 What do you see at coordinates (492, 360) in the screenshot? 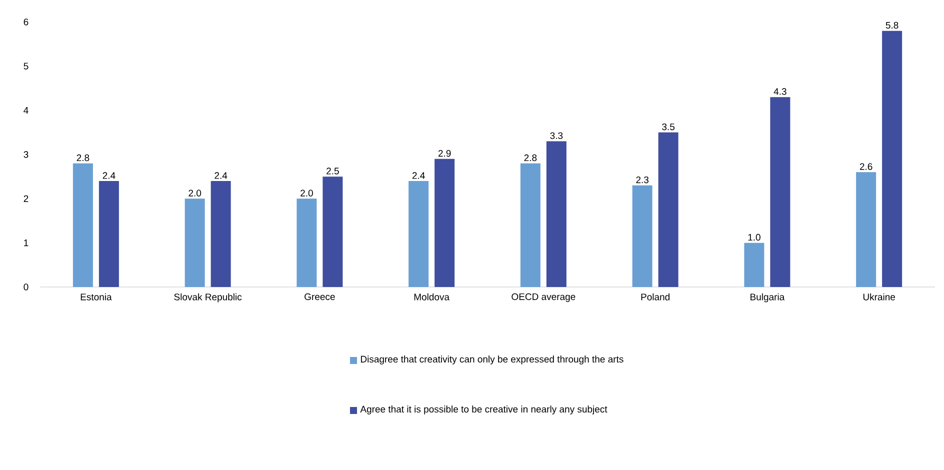
I see `legend-label: Disagree that creativity can only be expressed through the arts` at bounding box center [492, 360].